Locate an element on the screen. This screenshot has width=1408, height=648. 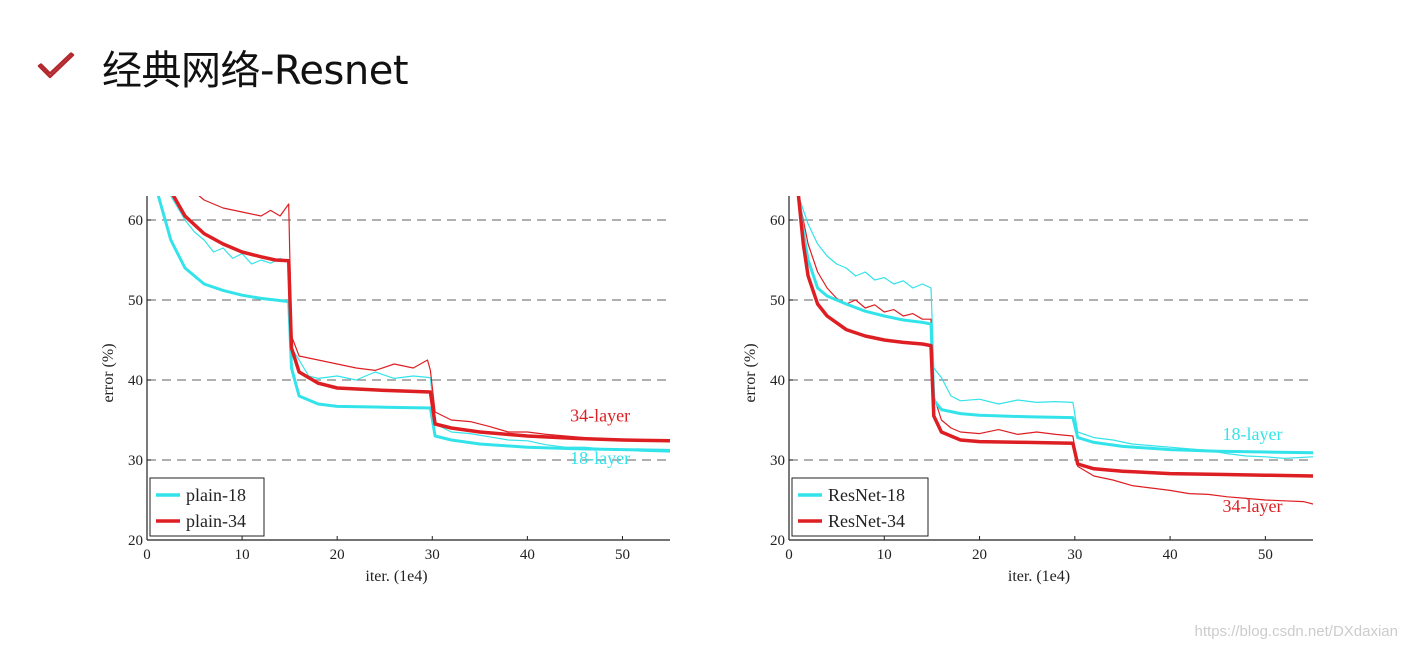
check-icon is located at coordinates (56, 65).